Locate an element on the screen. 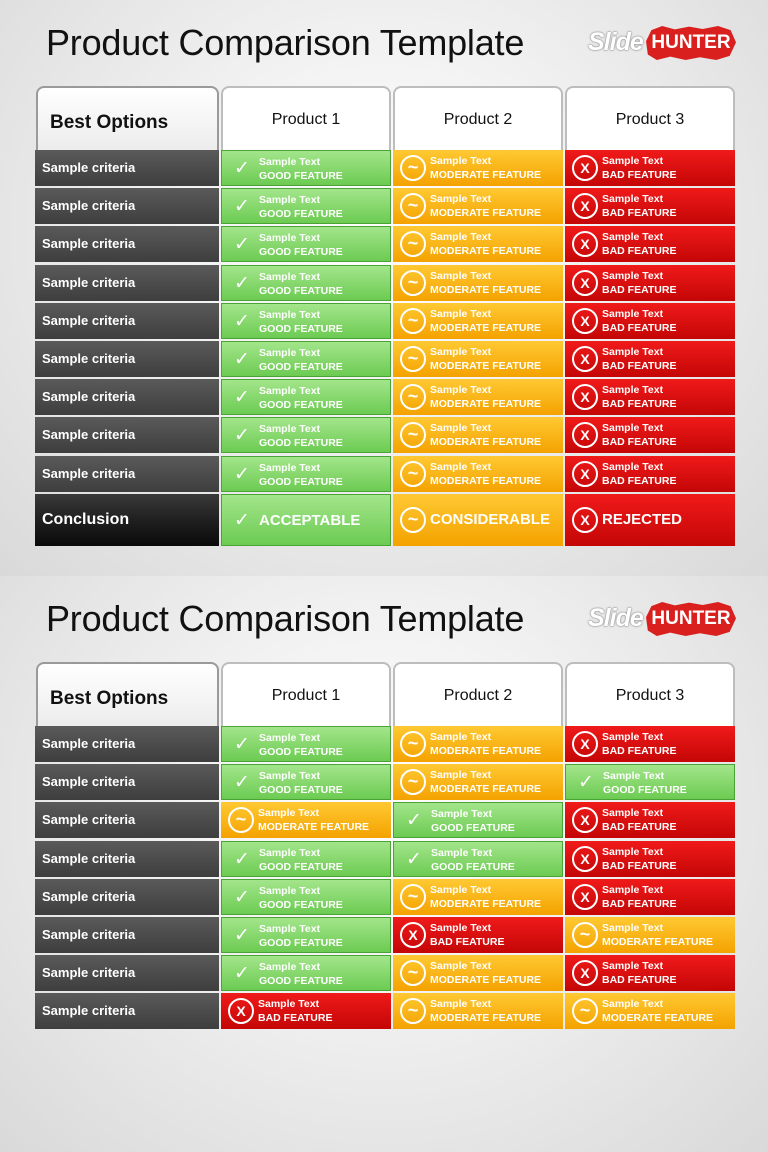 Image resolution: width=768 pixels, height=1152 pixels. conclusion-cell-good: ✓ ACCEPTABLE is located at coordinates (306, 519).